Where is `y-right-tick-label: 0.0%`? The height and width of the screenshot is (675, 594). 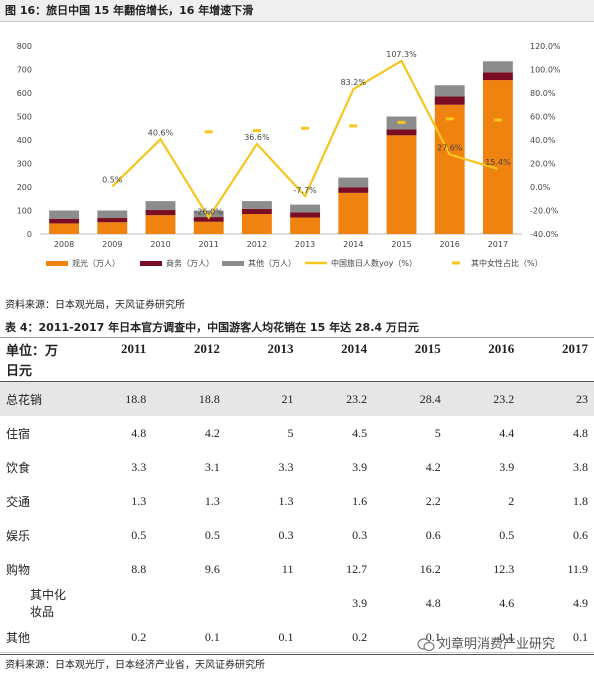 y-right-tick-label: 0.0% is located at coordinates (540, 187).